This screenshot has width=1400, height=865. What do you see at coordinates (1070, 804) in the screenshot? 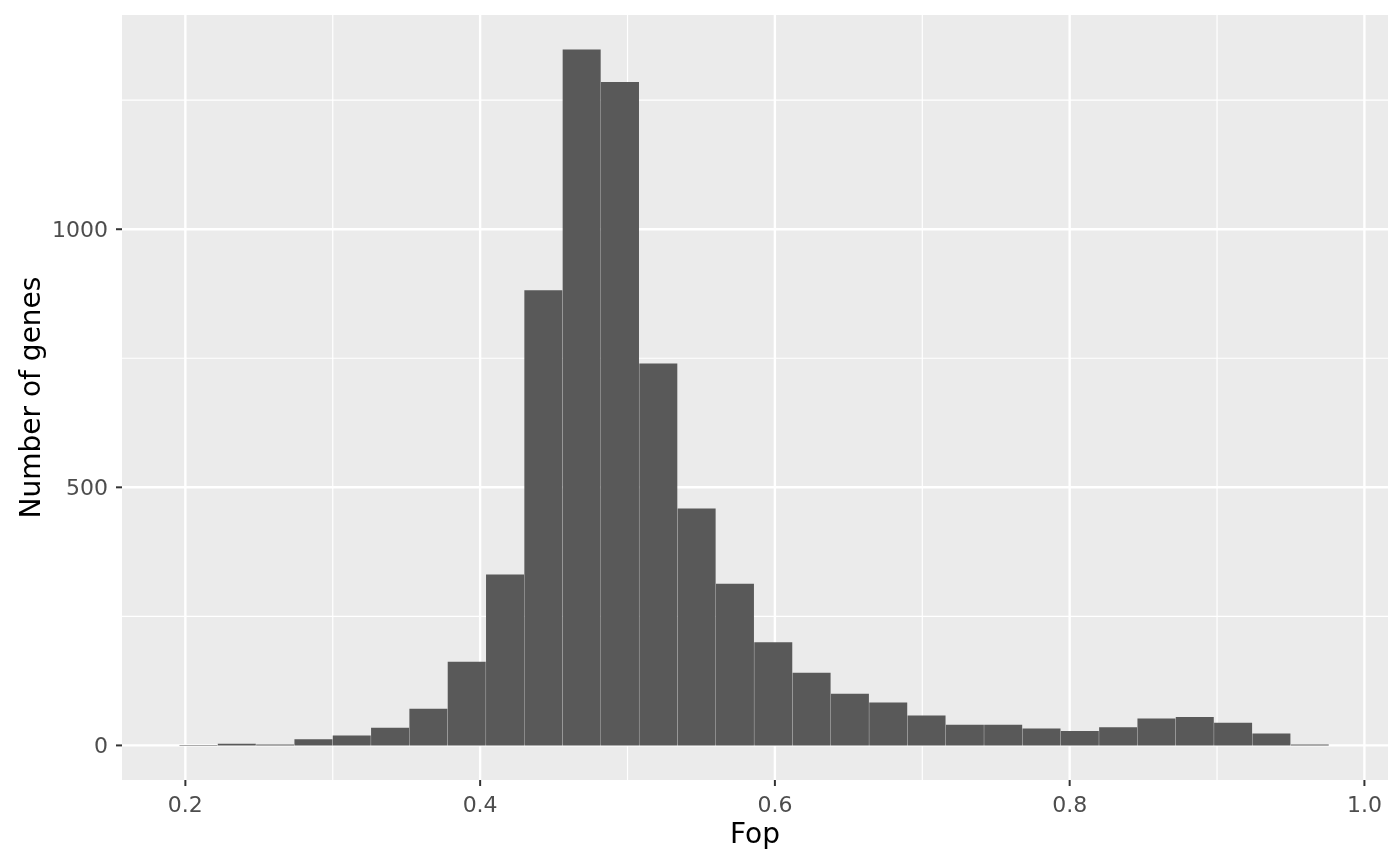
I see `x-tick-label: 0.8` at bounding box center [1070, 804].